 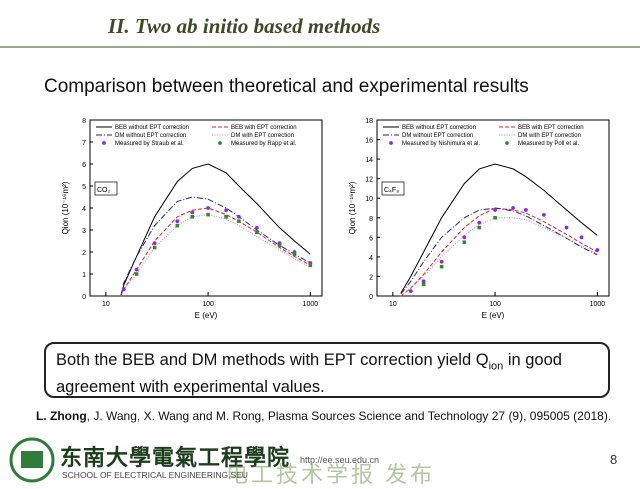 I want to click on conclusion-text: in good, so click(x=532, y=360).